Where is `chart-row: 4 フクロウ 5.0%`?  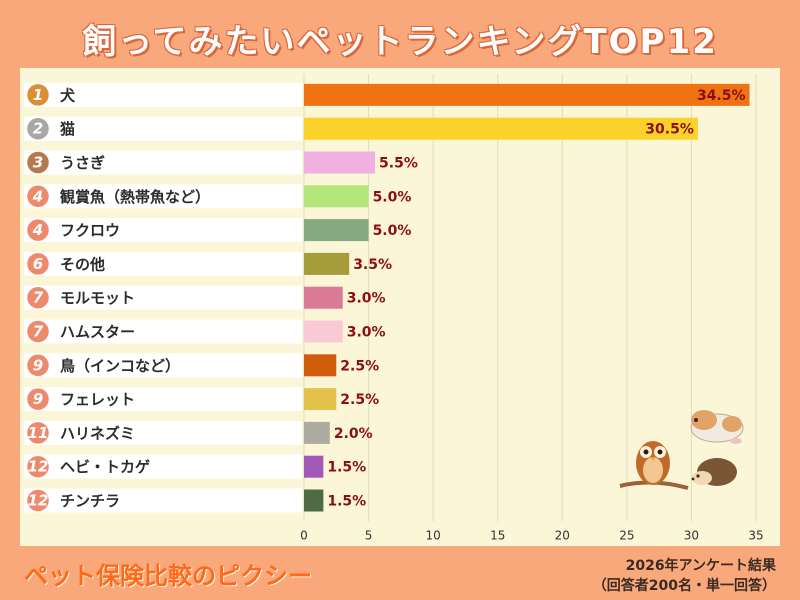 chart-row: 4 フクロウ 5.0% is located at coordinates (218, 230).